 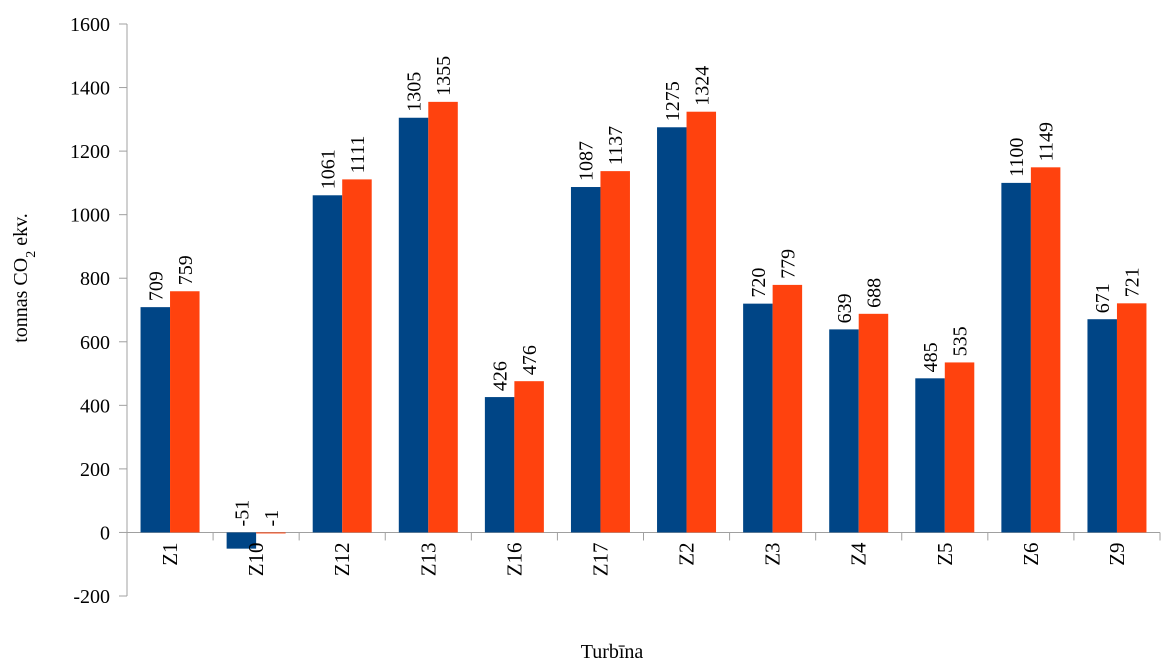 What do you see at coordinates (501, 376) in the screenshot?
I see `data-label: 426` at bounding box center [501, 376].